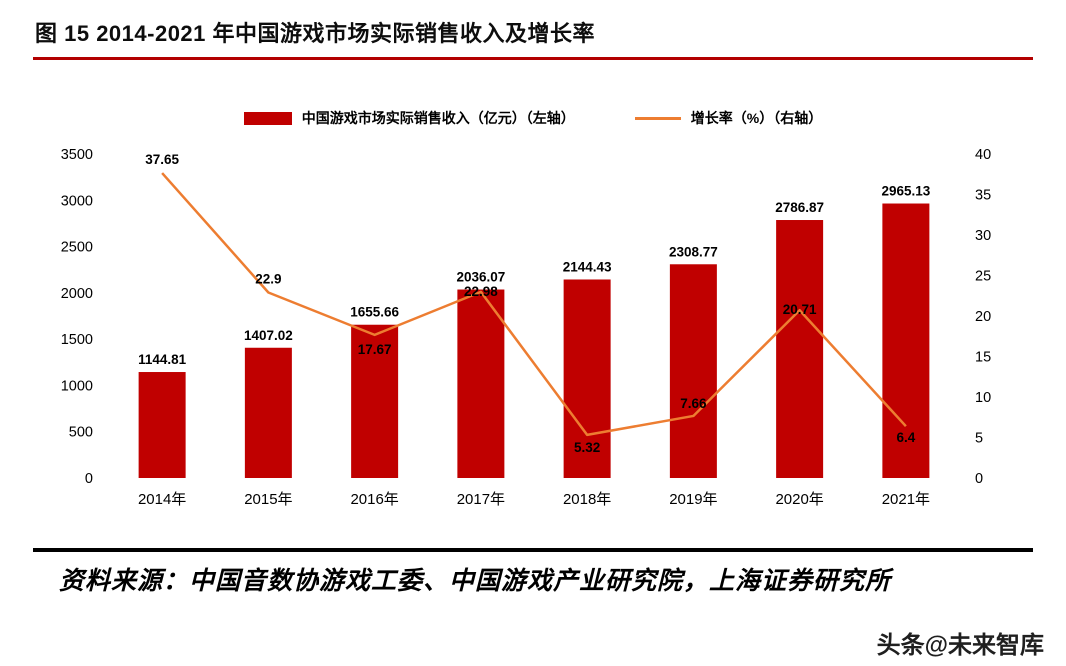  I want to click on legend-item-revenue: 中国游戏市场实际销售收入（亿元）（左轴）, so click(409, 118).